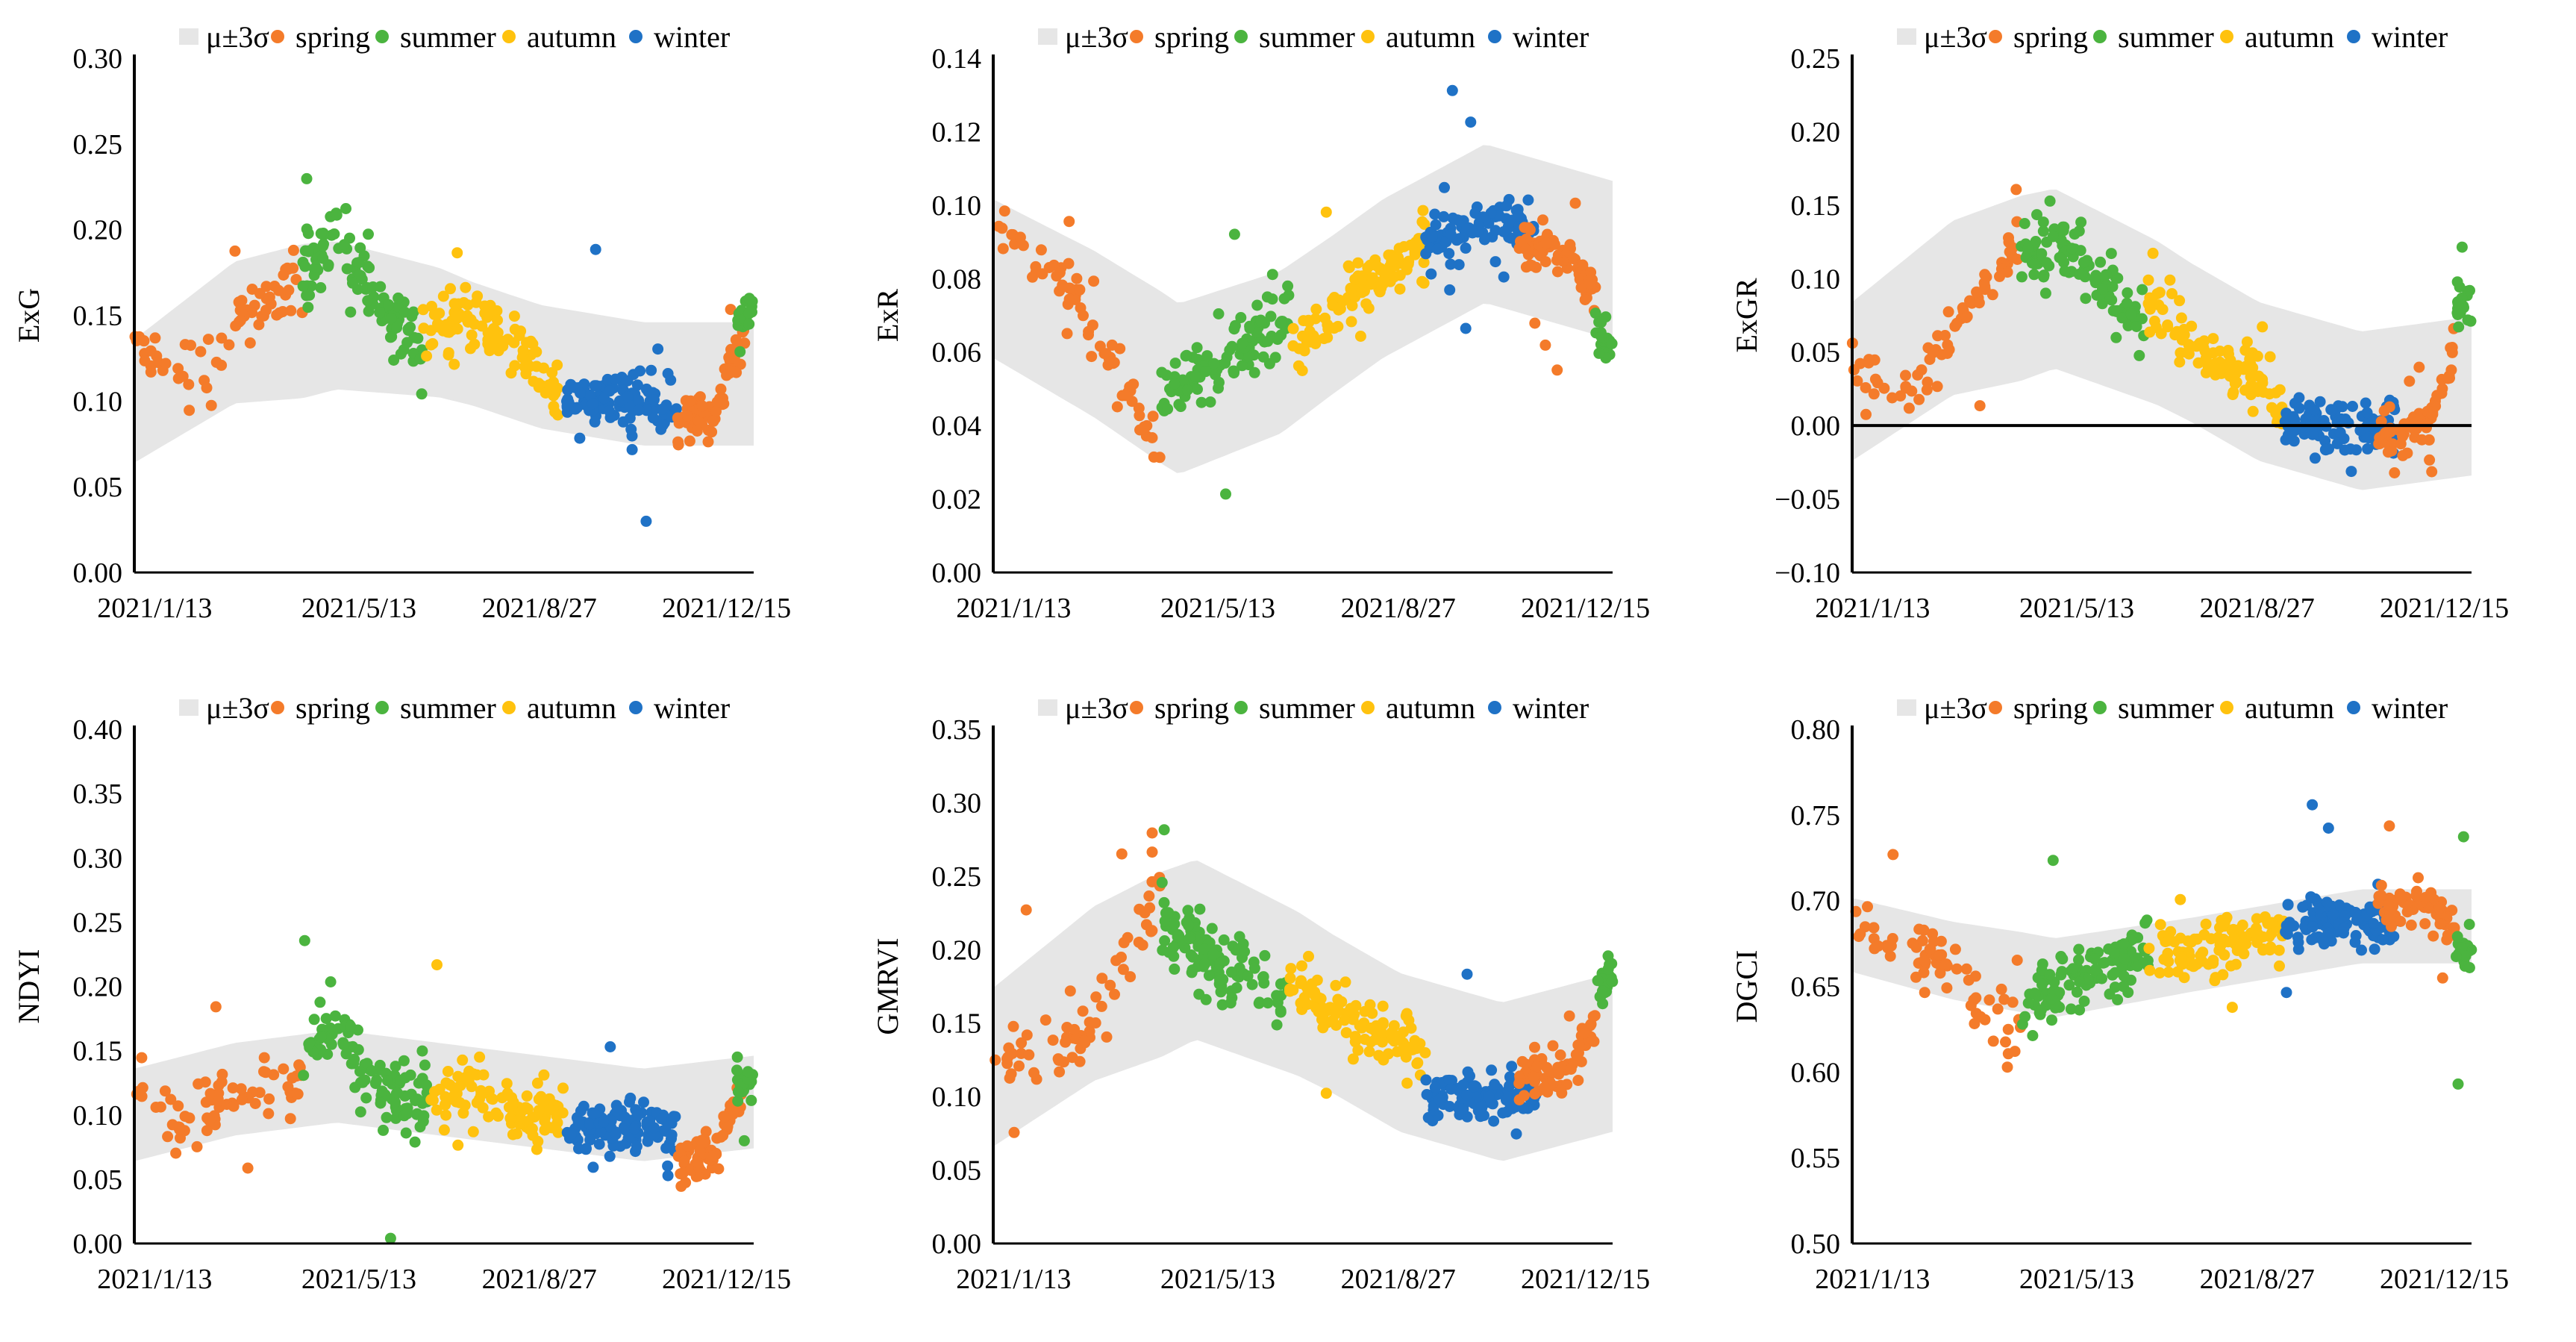 This screenshot has height=1342, width=2576. I want to click on y-tick-label: 0.30, so click(957, 803).